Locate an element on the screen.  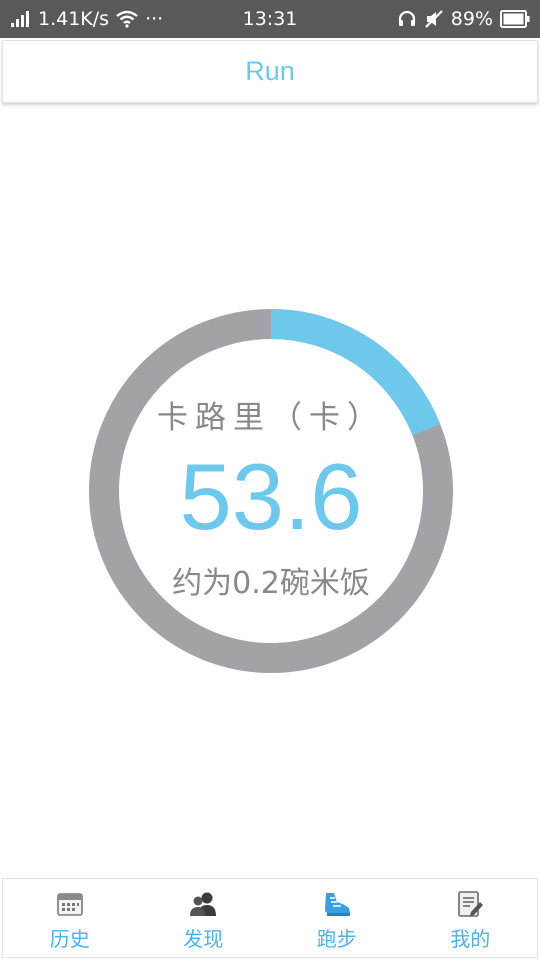
battery-icon is located at coordinates (515, 19).